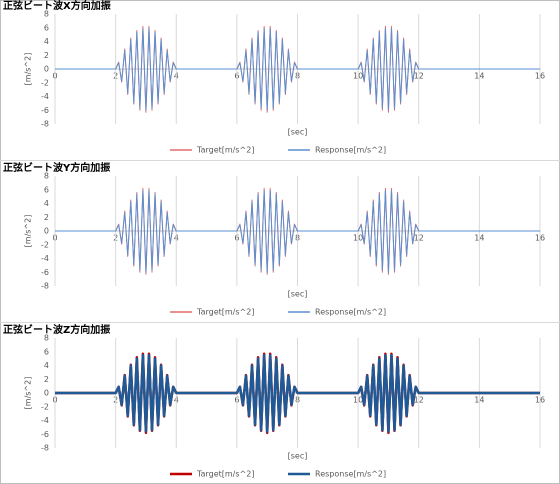 This screenshot has height=484, width=560. Describe the element at coordinates (297, 393) in the screenshot. I see `series-line` at that location.